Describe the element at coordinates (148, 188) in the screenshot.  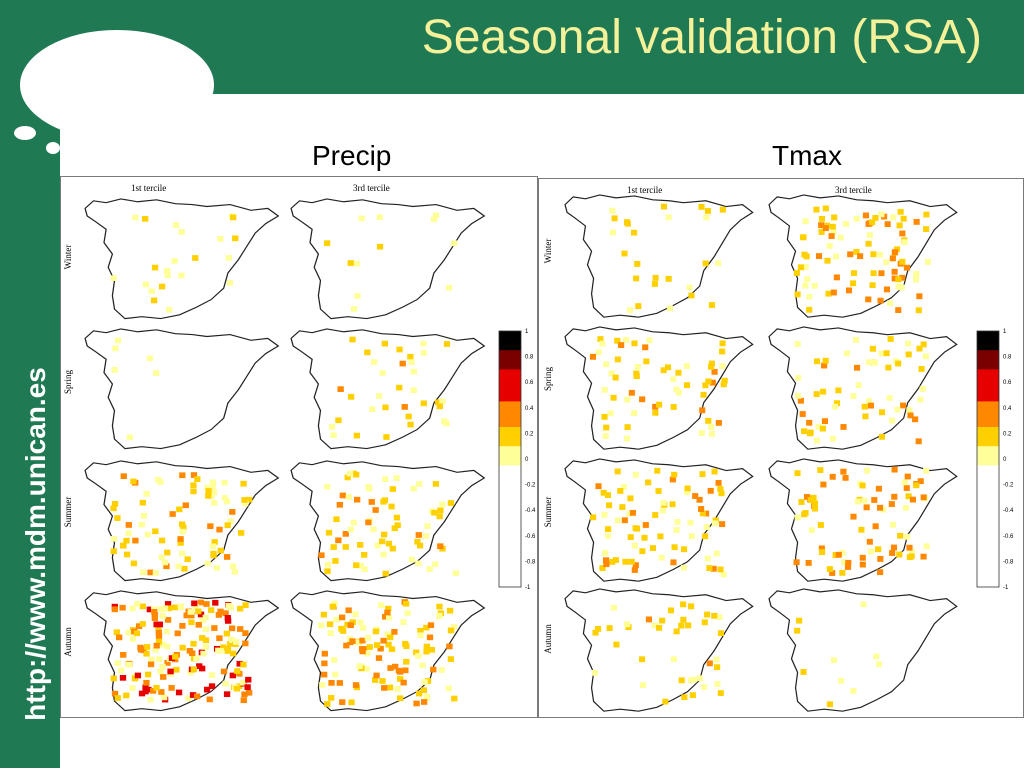
I see `col-title: 1st tercile` at that location.